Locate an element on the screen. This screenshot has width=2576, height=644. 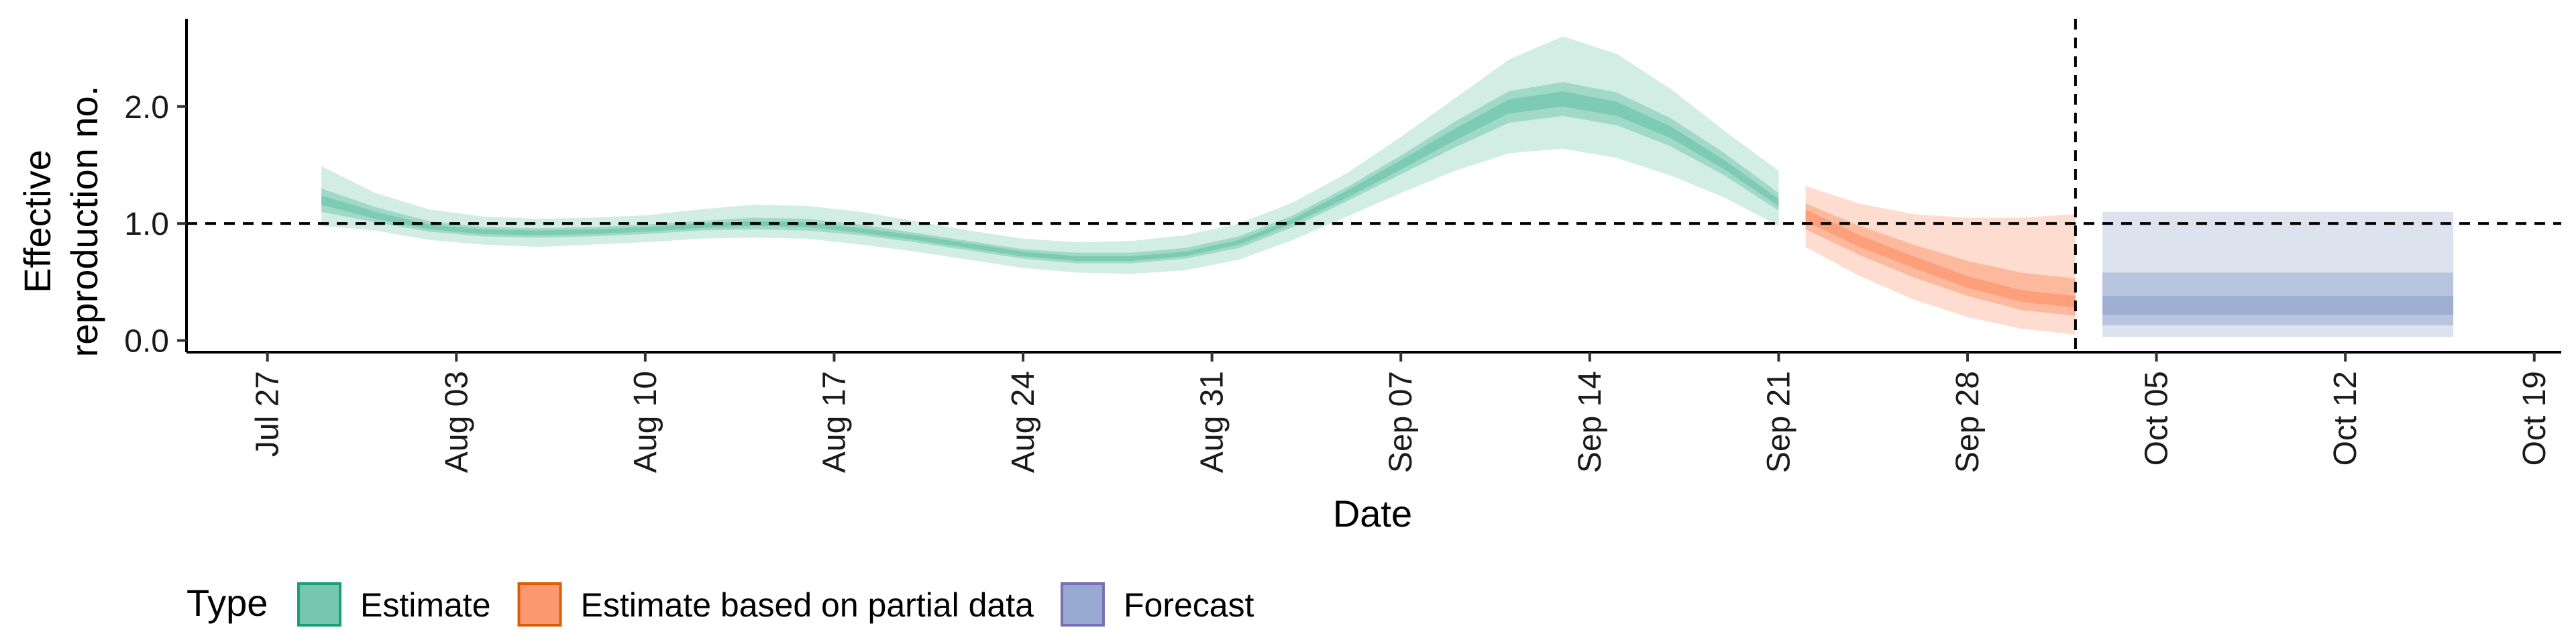
x-tick-label: Oct 12 is located at coordinates (2345, 418).